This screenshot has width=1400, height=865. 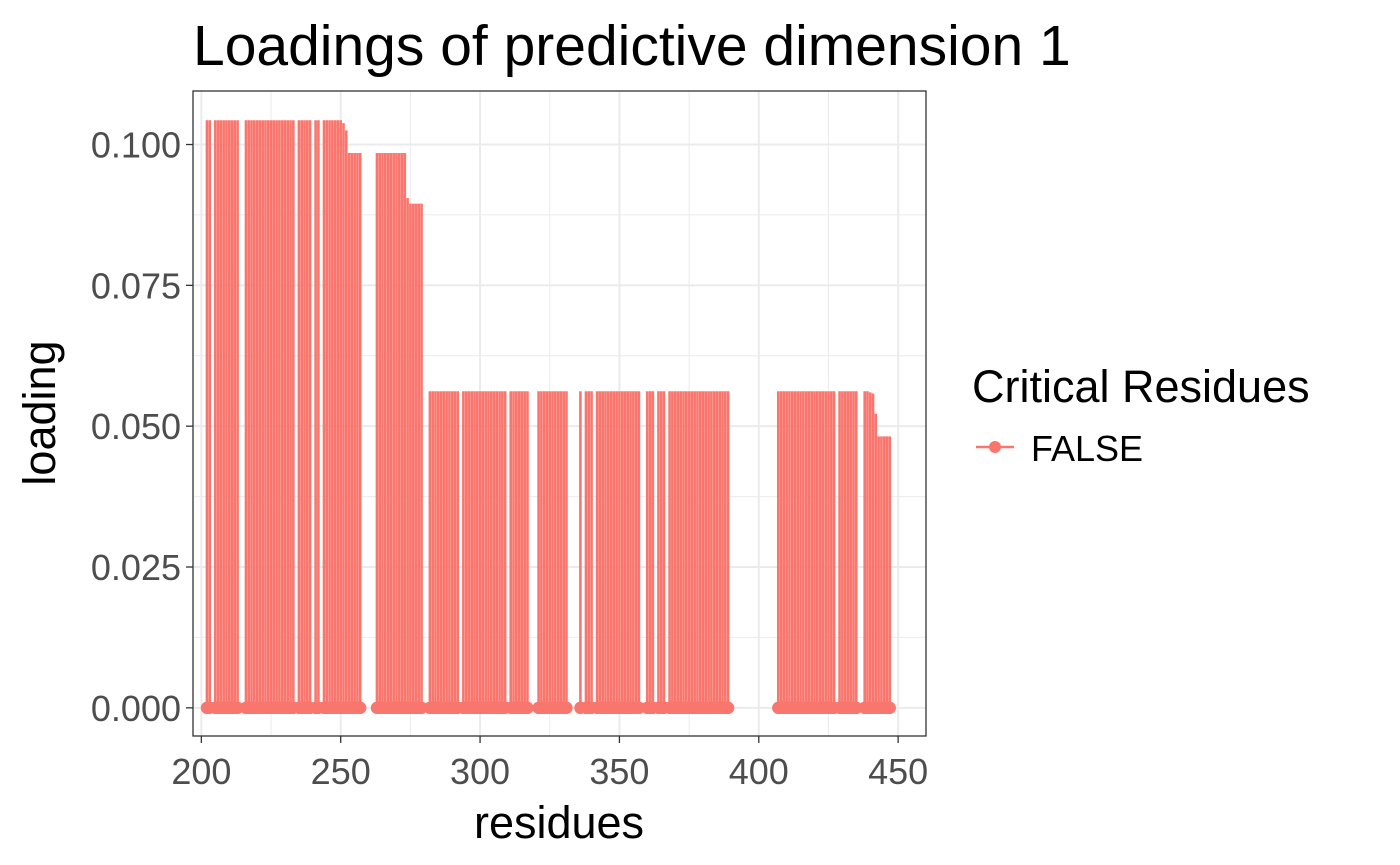 I want to click on y-tick-label: 0.025, so click(x=136, y=567).